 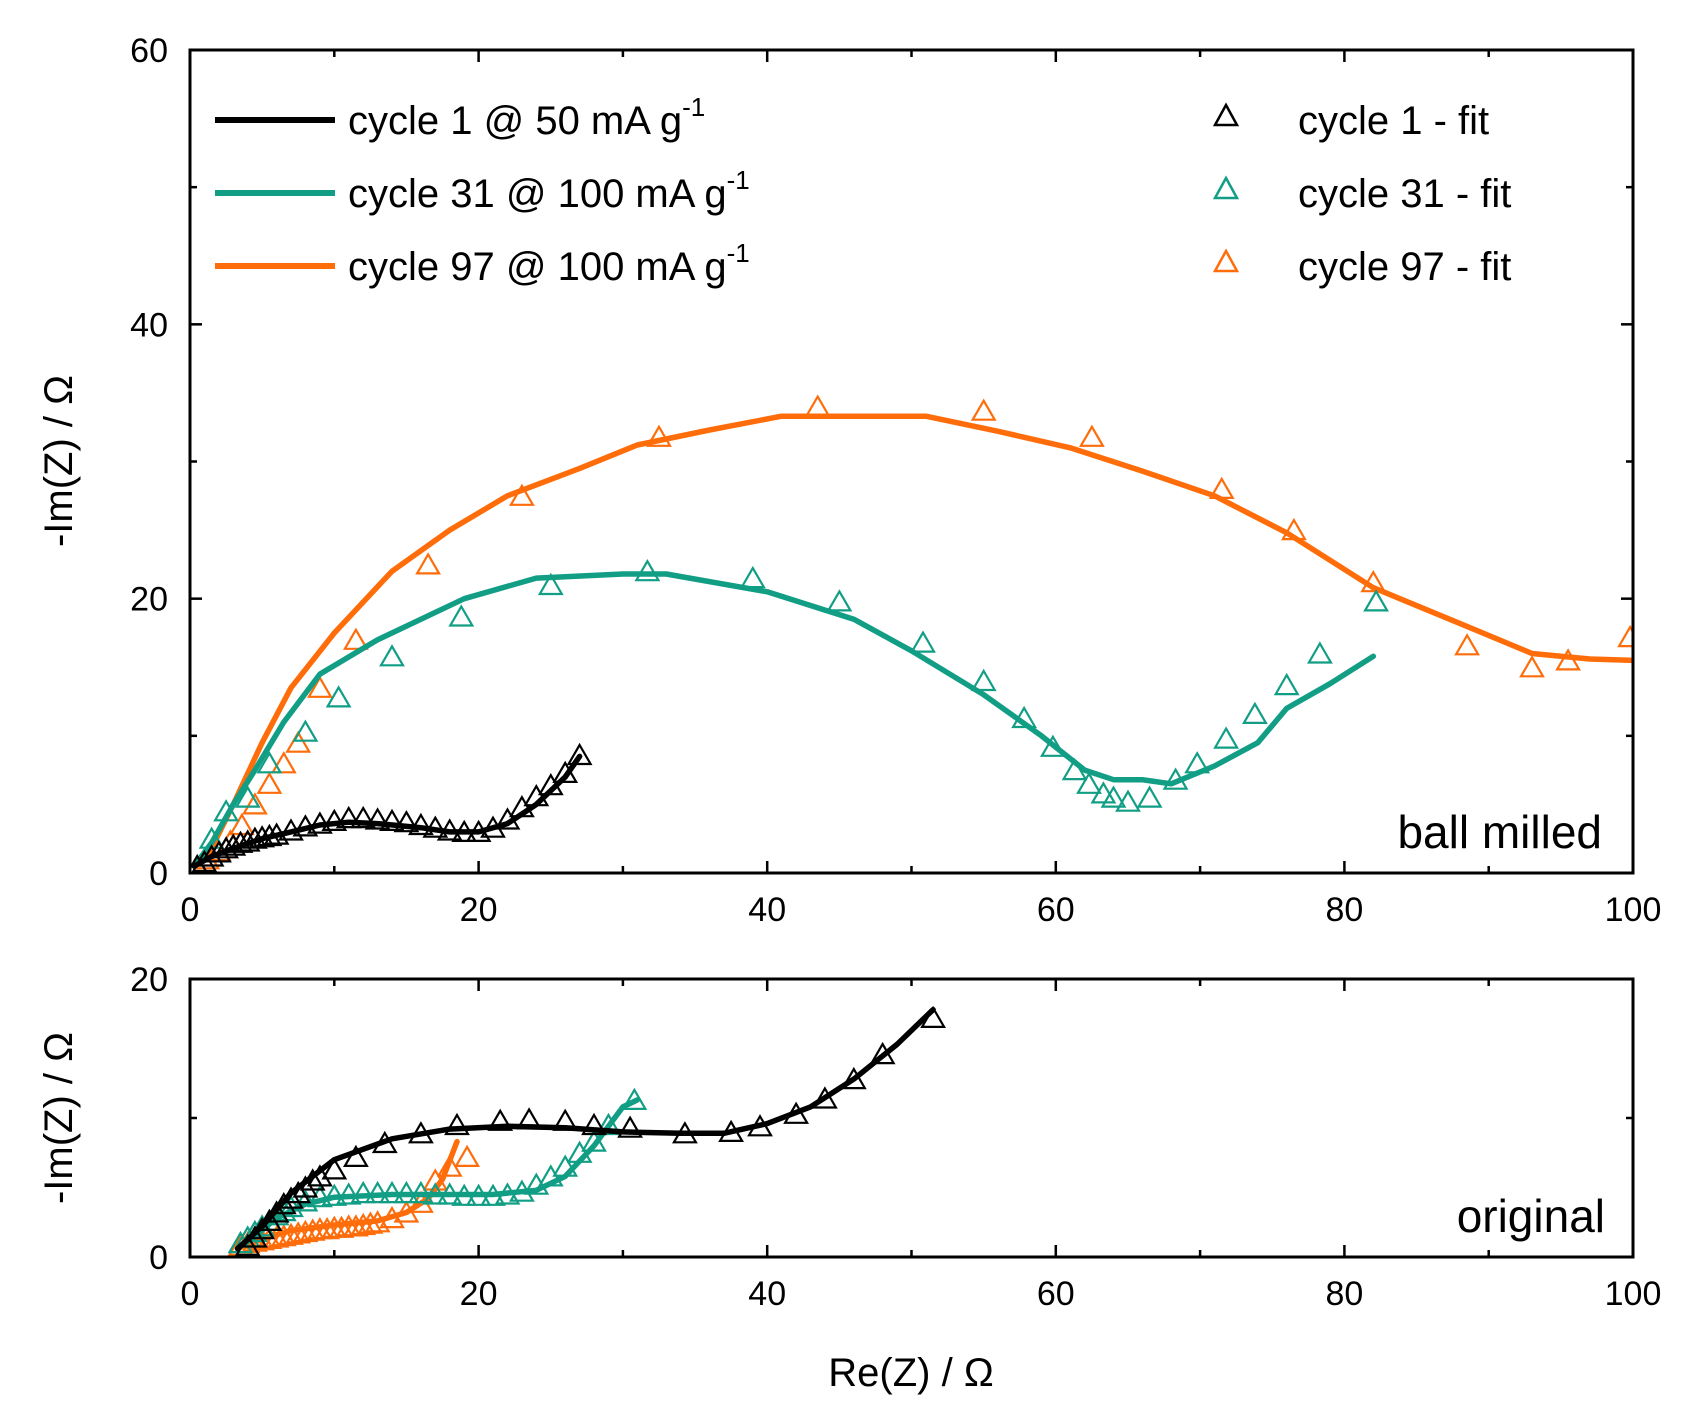 I want to click on bottom-series-line-cycle31, so click(x=437, y=1174).